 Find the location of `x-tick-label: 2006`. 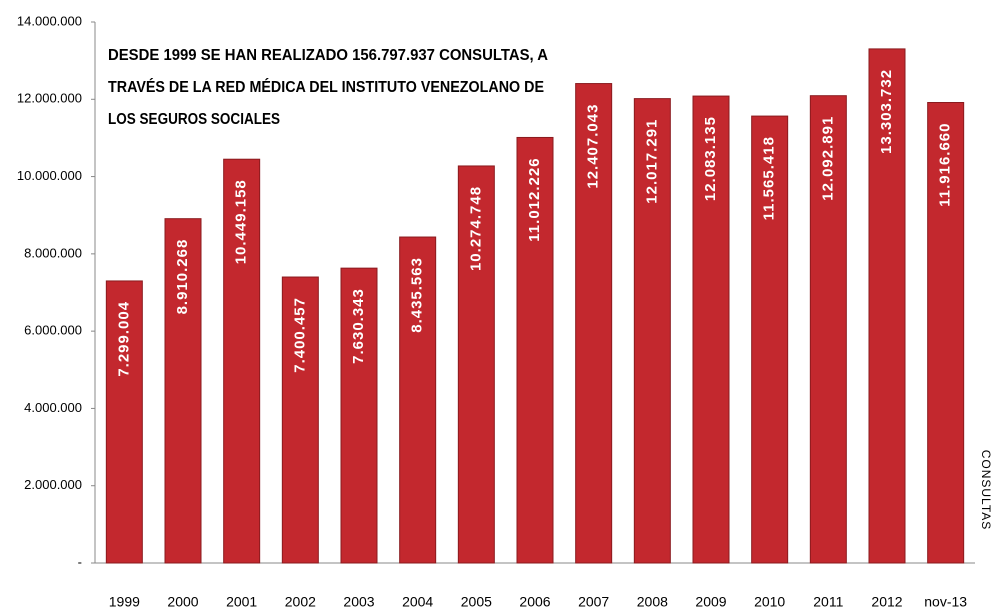

x-tick-label: 2006 is located at coordinates (534, 602).